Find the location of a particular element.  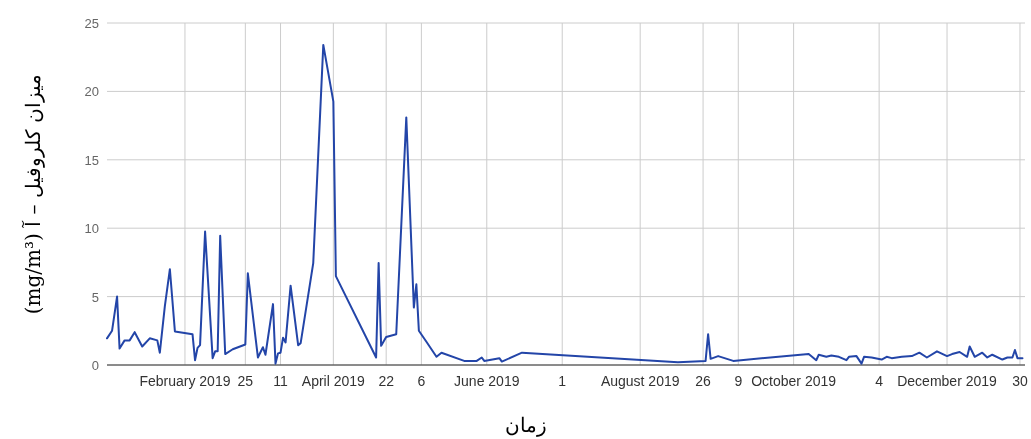

y-tick-label: 10 is located at coordinates (91, 229).